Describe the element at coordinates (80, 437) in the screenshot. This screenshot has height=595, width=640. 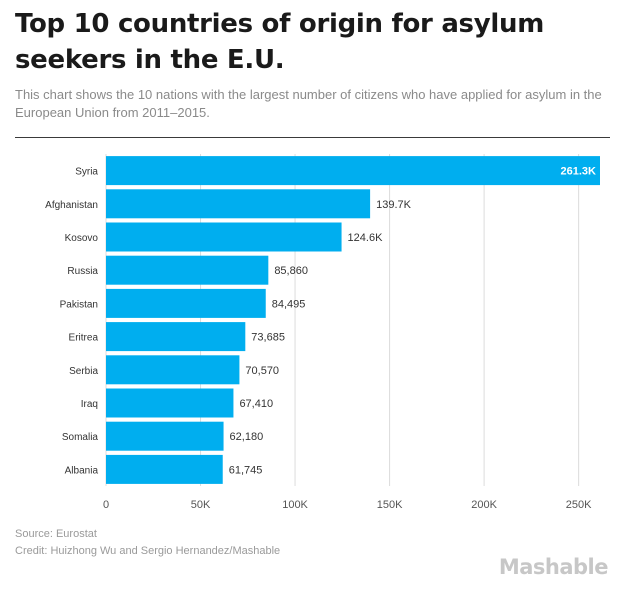
I see `category-label: Somalia` at that location.